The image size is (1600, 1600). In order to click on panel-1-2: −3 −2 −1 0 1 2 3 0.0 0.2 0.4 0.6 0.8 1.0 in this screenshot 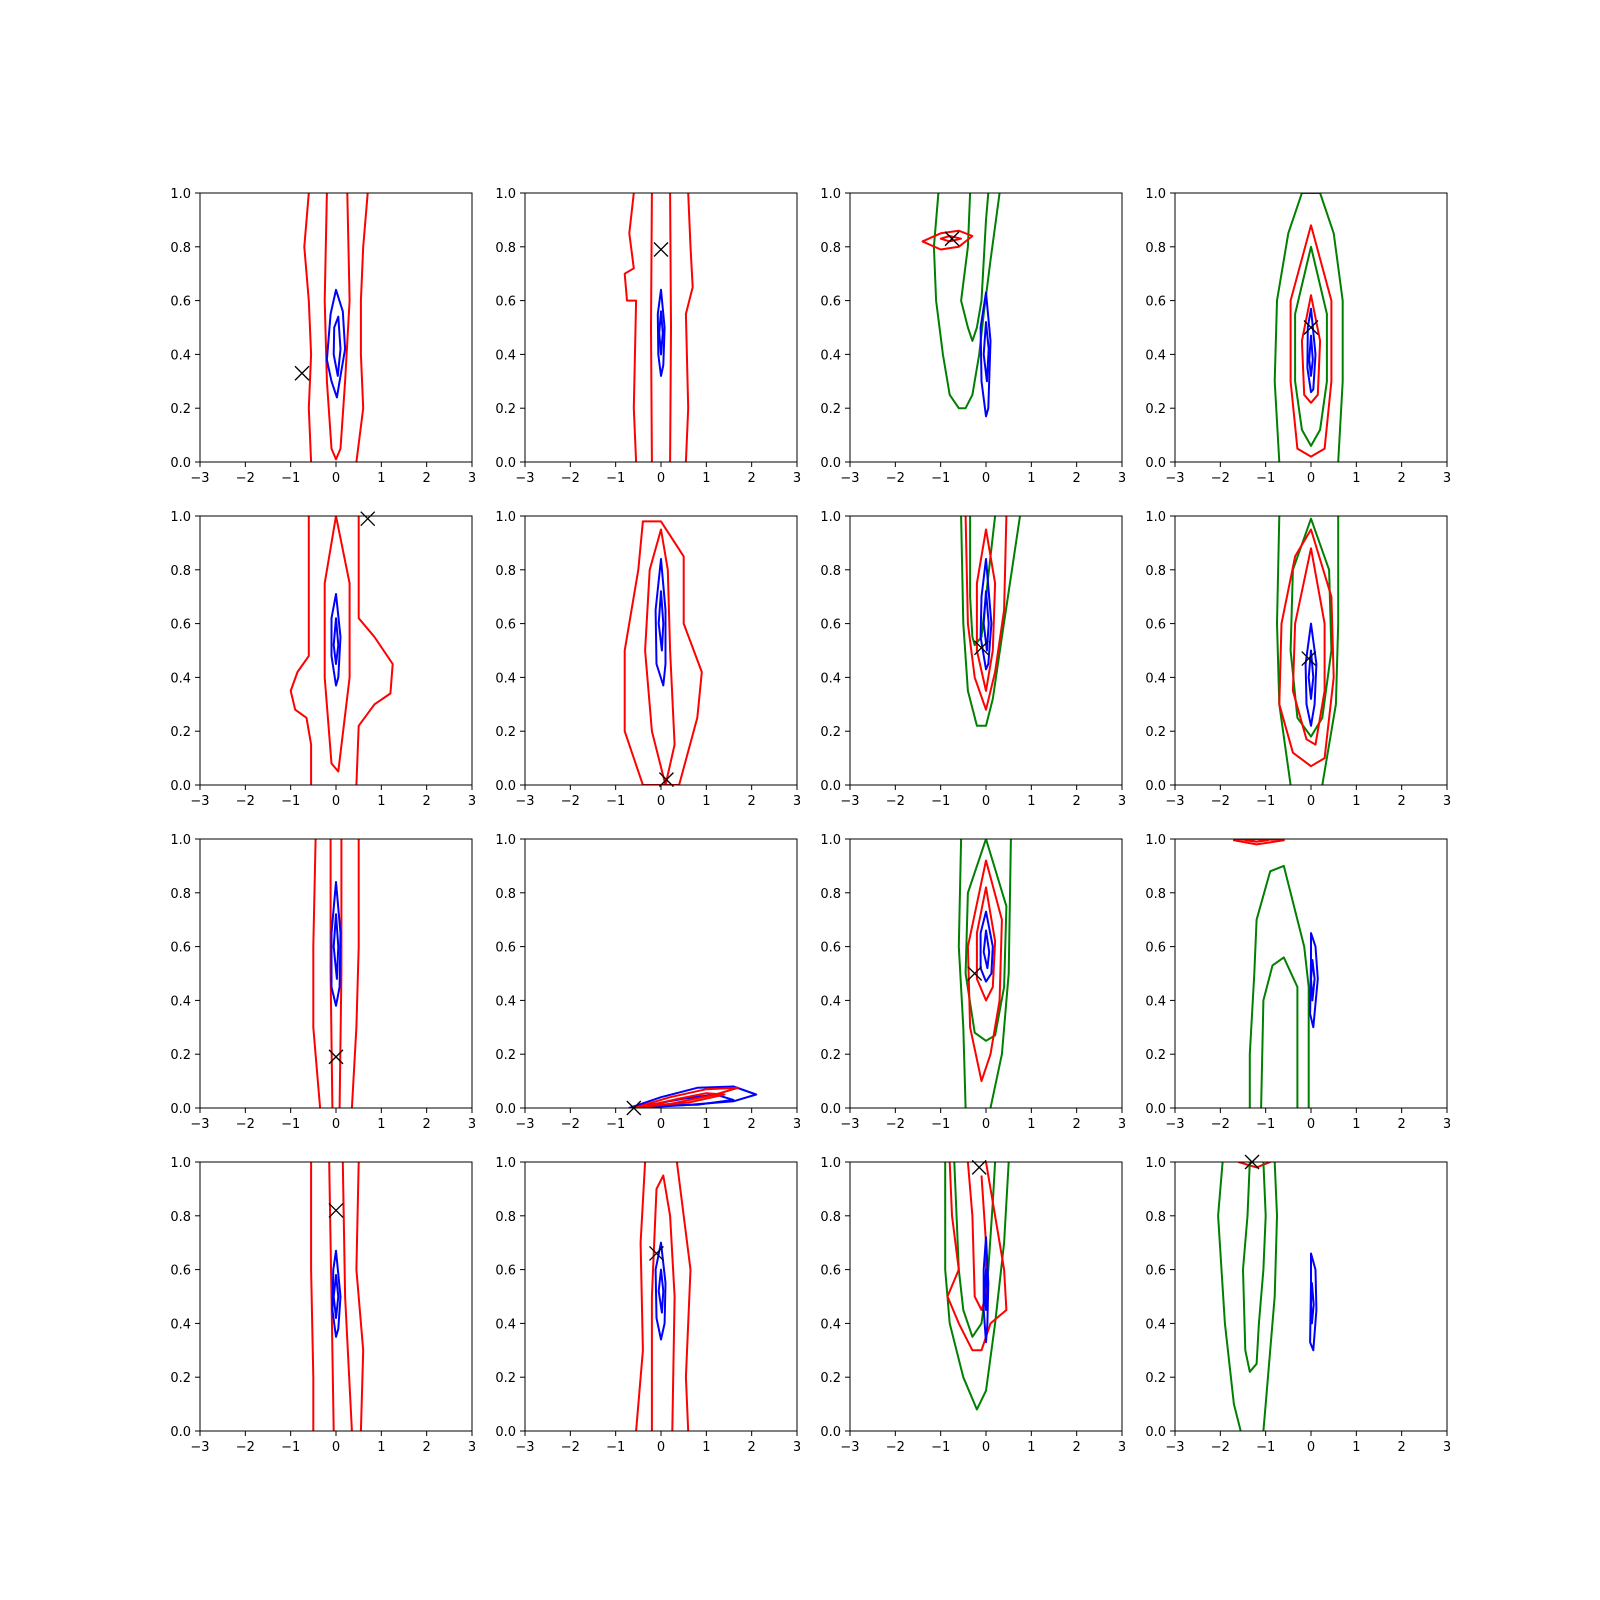, I will do `click(648, 336)`.